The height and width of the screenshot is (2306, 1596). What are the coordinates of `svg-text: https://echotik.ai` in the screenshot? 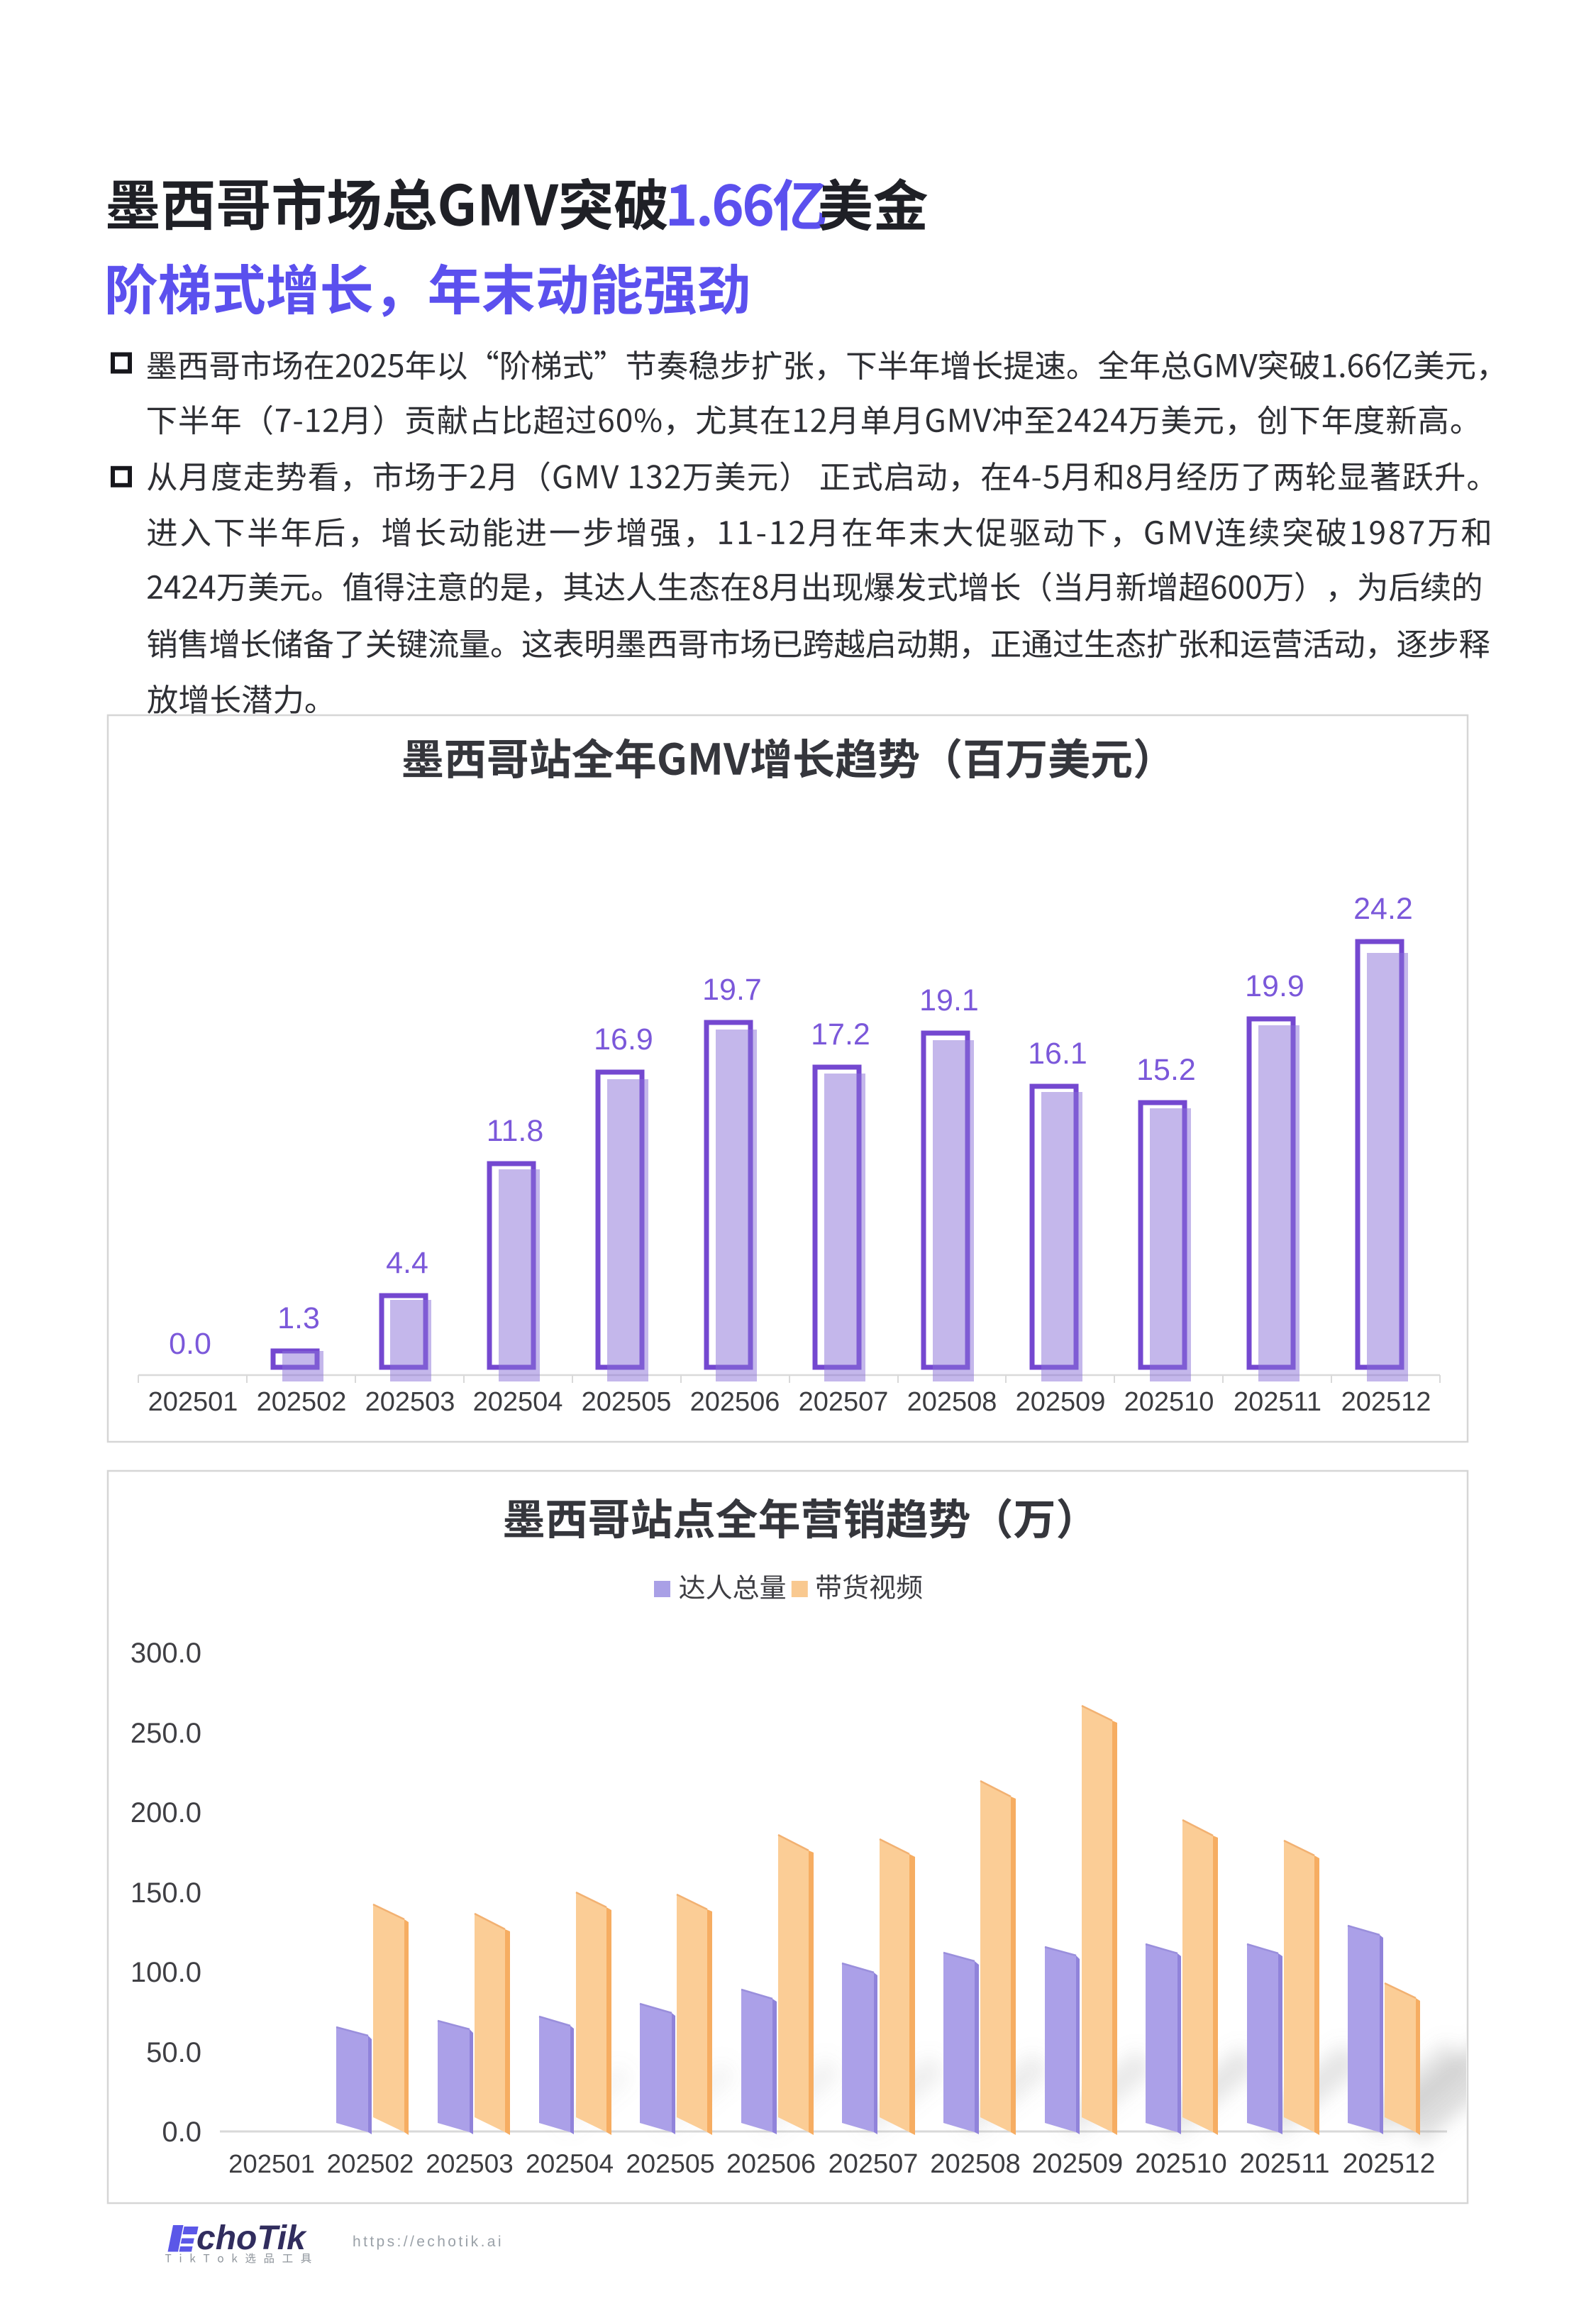 It's located at (428, 2242).